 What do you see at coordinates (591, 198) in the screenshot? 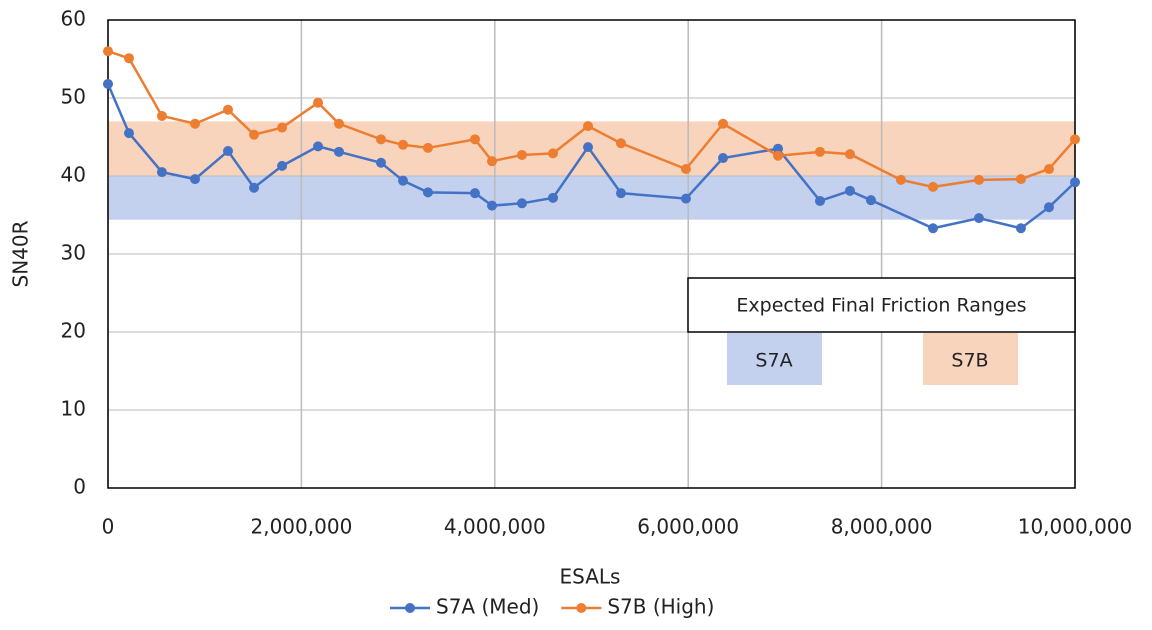
I see `range-band` at bounding box center [591, 198].